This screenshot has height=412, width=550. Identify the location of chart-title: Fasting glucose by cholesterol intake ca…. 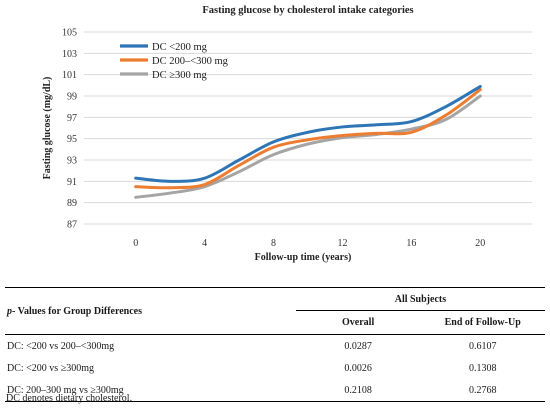
(307, 10).